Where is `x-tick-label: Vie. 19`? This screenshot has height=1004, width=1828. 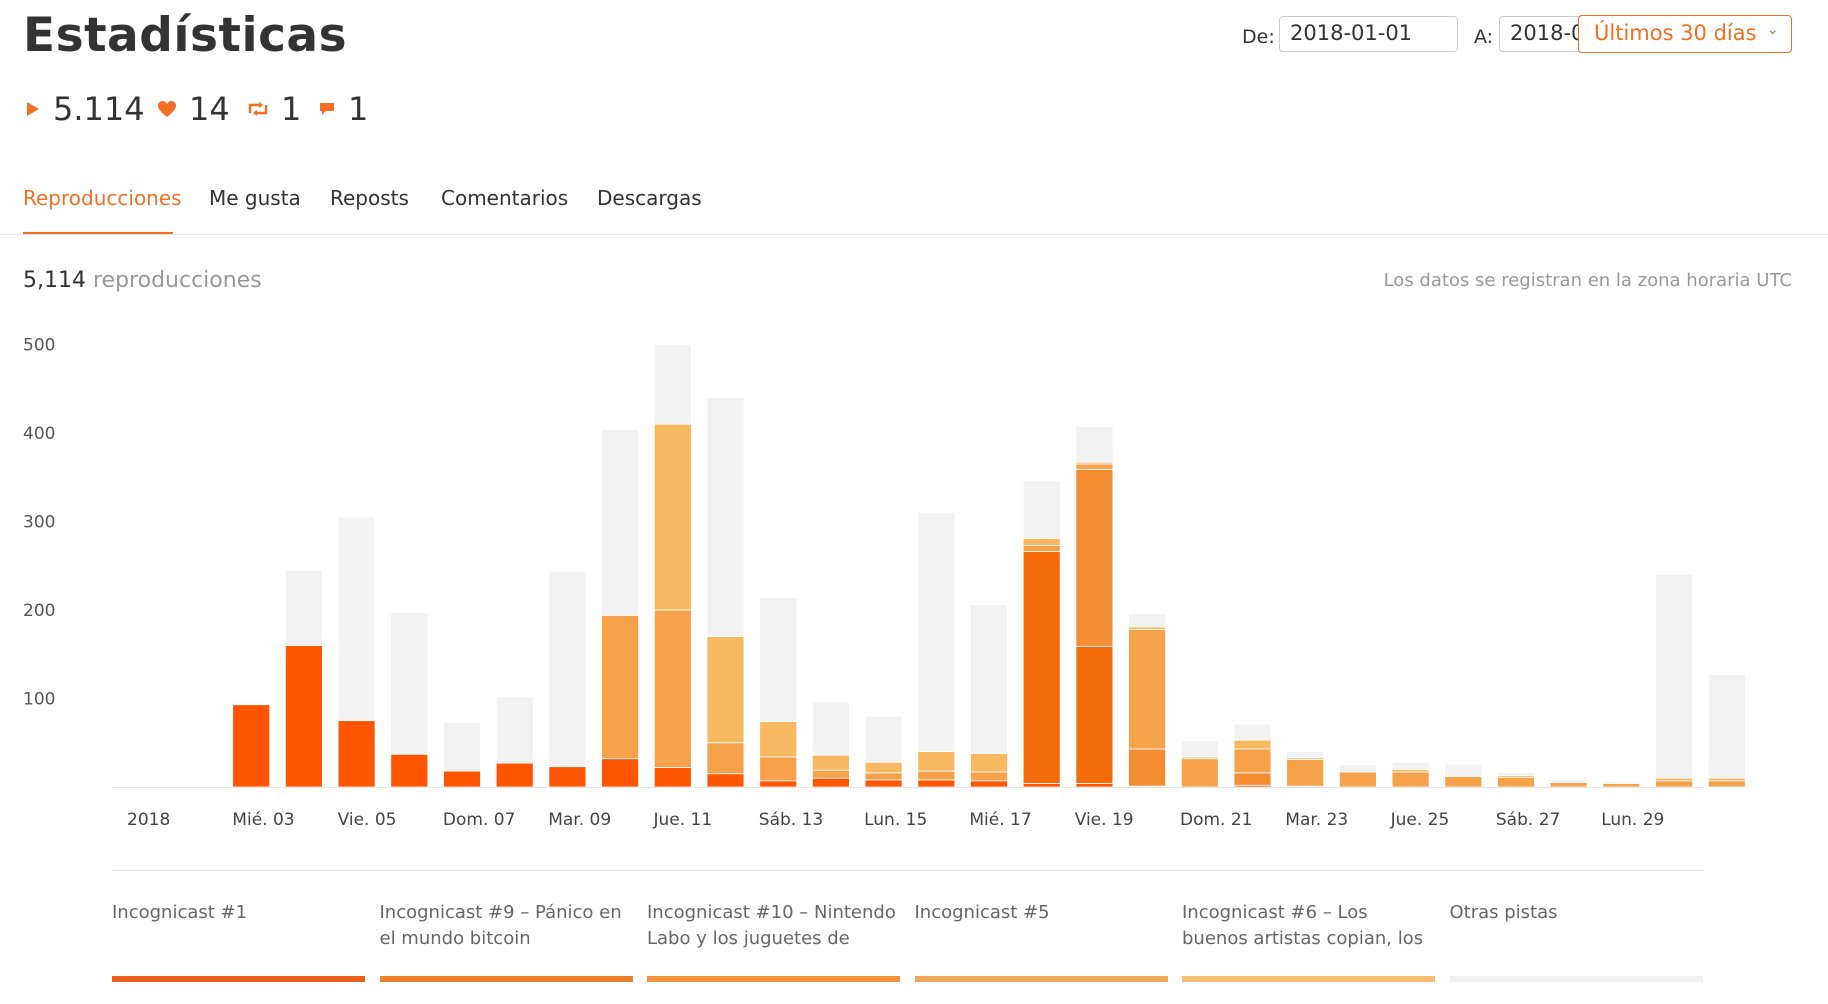
x-tick-label: Vie. 19 is located at coordinates (1104, 820).